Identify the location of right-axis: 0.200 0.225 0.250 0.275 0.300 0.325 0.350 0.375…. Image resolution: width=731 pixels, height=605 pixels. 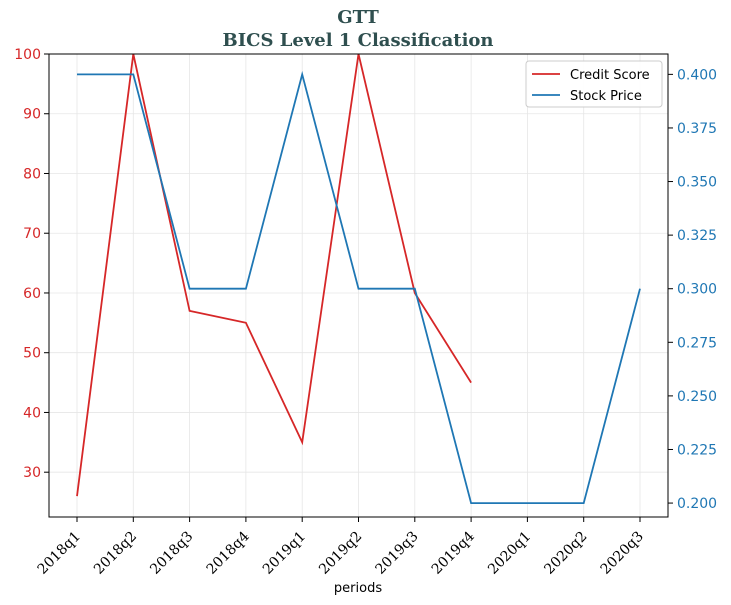
(692, 289).